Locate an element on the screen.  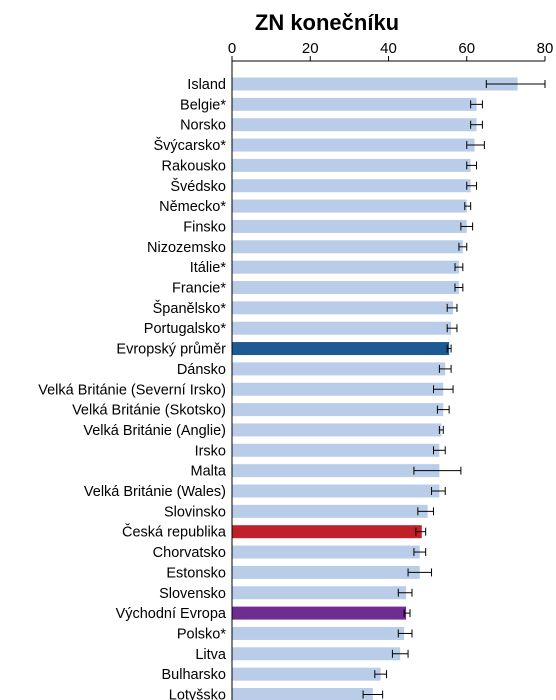
category-label: Evropský průměr is located at coordinates (171, 350).